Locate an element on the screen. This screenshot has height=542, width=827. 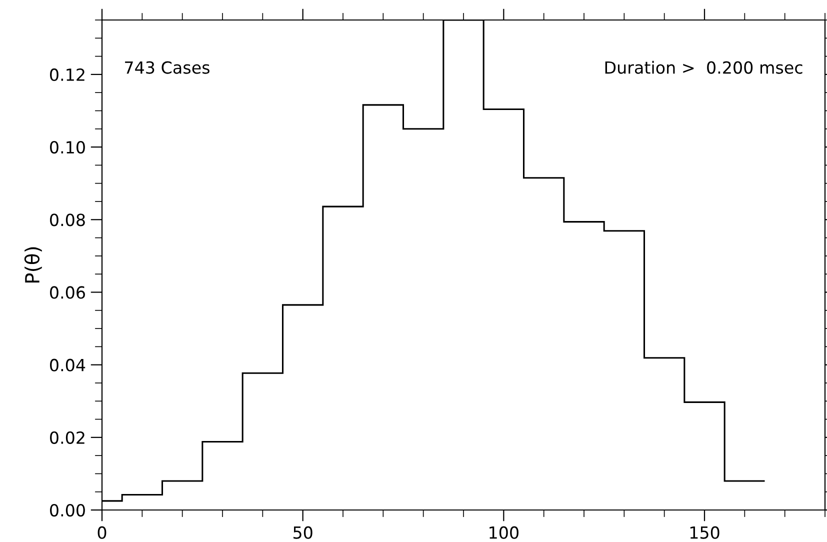
y-tick-label: 0.04 is located at coordinates (68, 365).